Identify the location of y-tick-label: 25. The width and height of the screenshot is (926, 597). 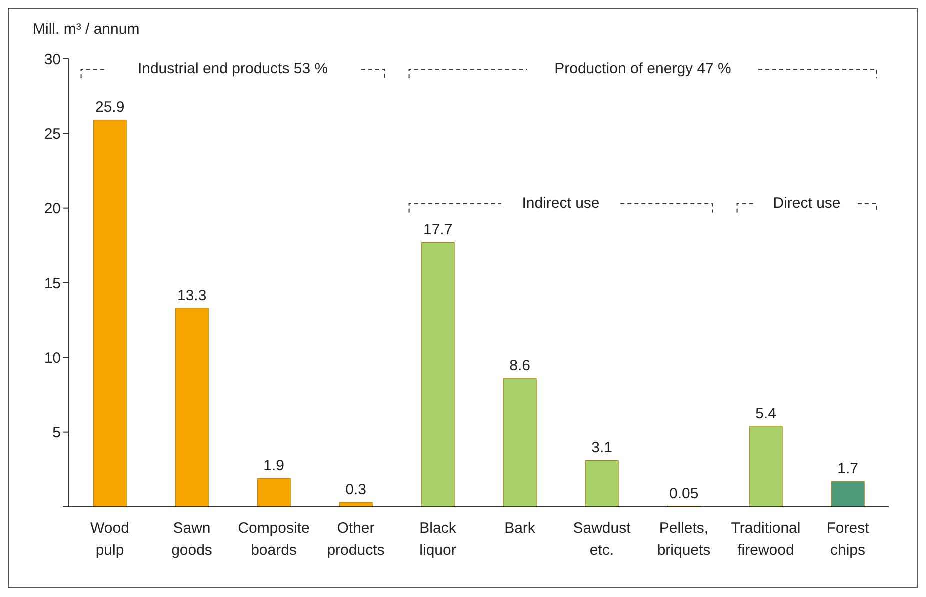
(52, 134).